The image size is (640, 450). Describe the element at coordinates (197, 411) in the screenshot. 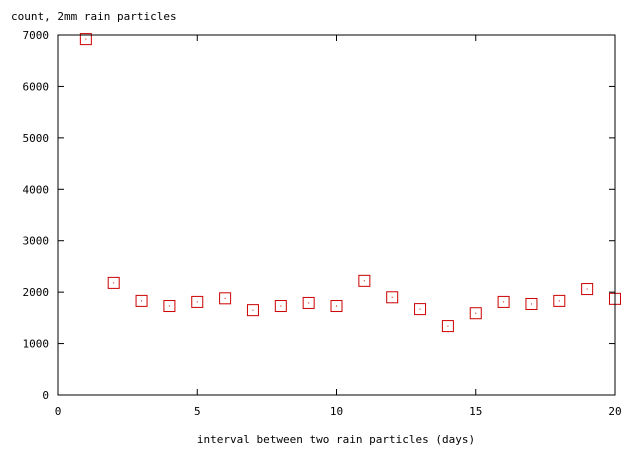

I see `x-tick-label: 5` at that location.